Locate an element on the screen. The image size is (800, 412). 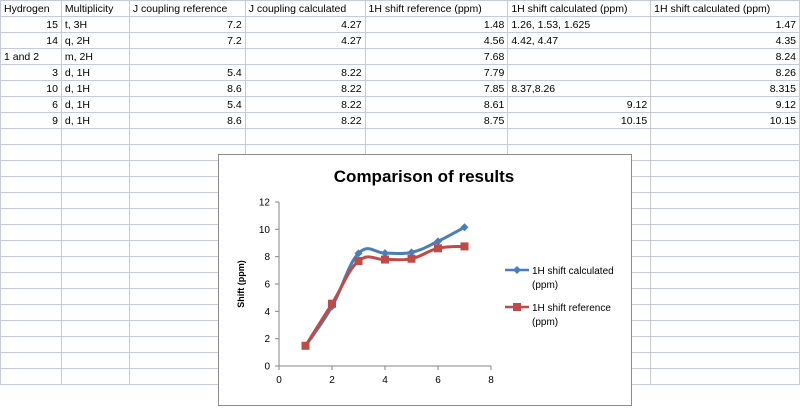
table-cell: 10 is located at coordinates (31, 88).